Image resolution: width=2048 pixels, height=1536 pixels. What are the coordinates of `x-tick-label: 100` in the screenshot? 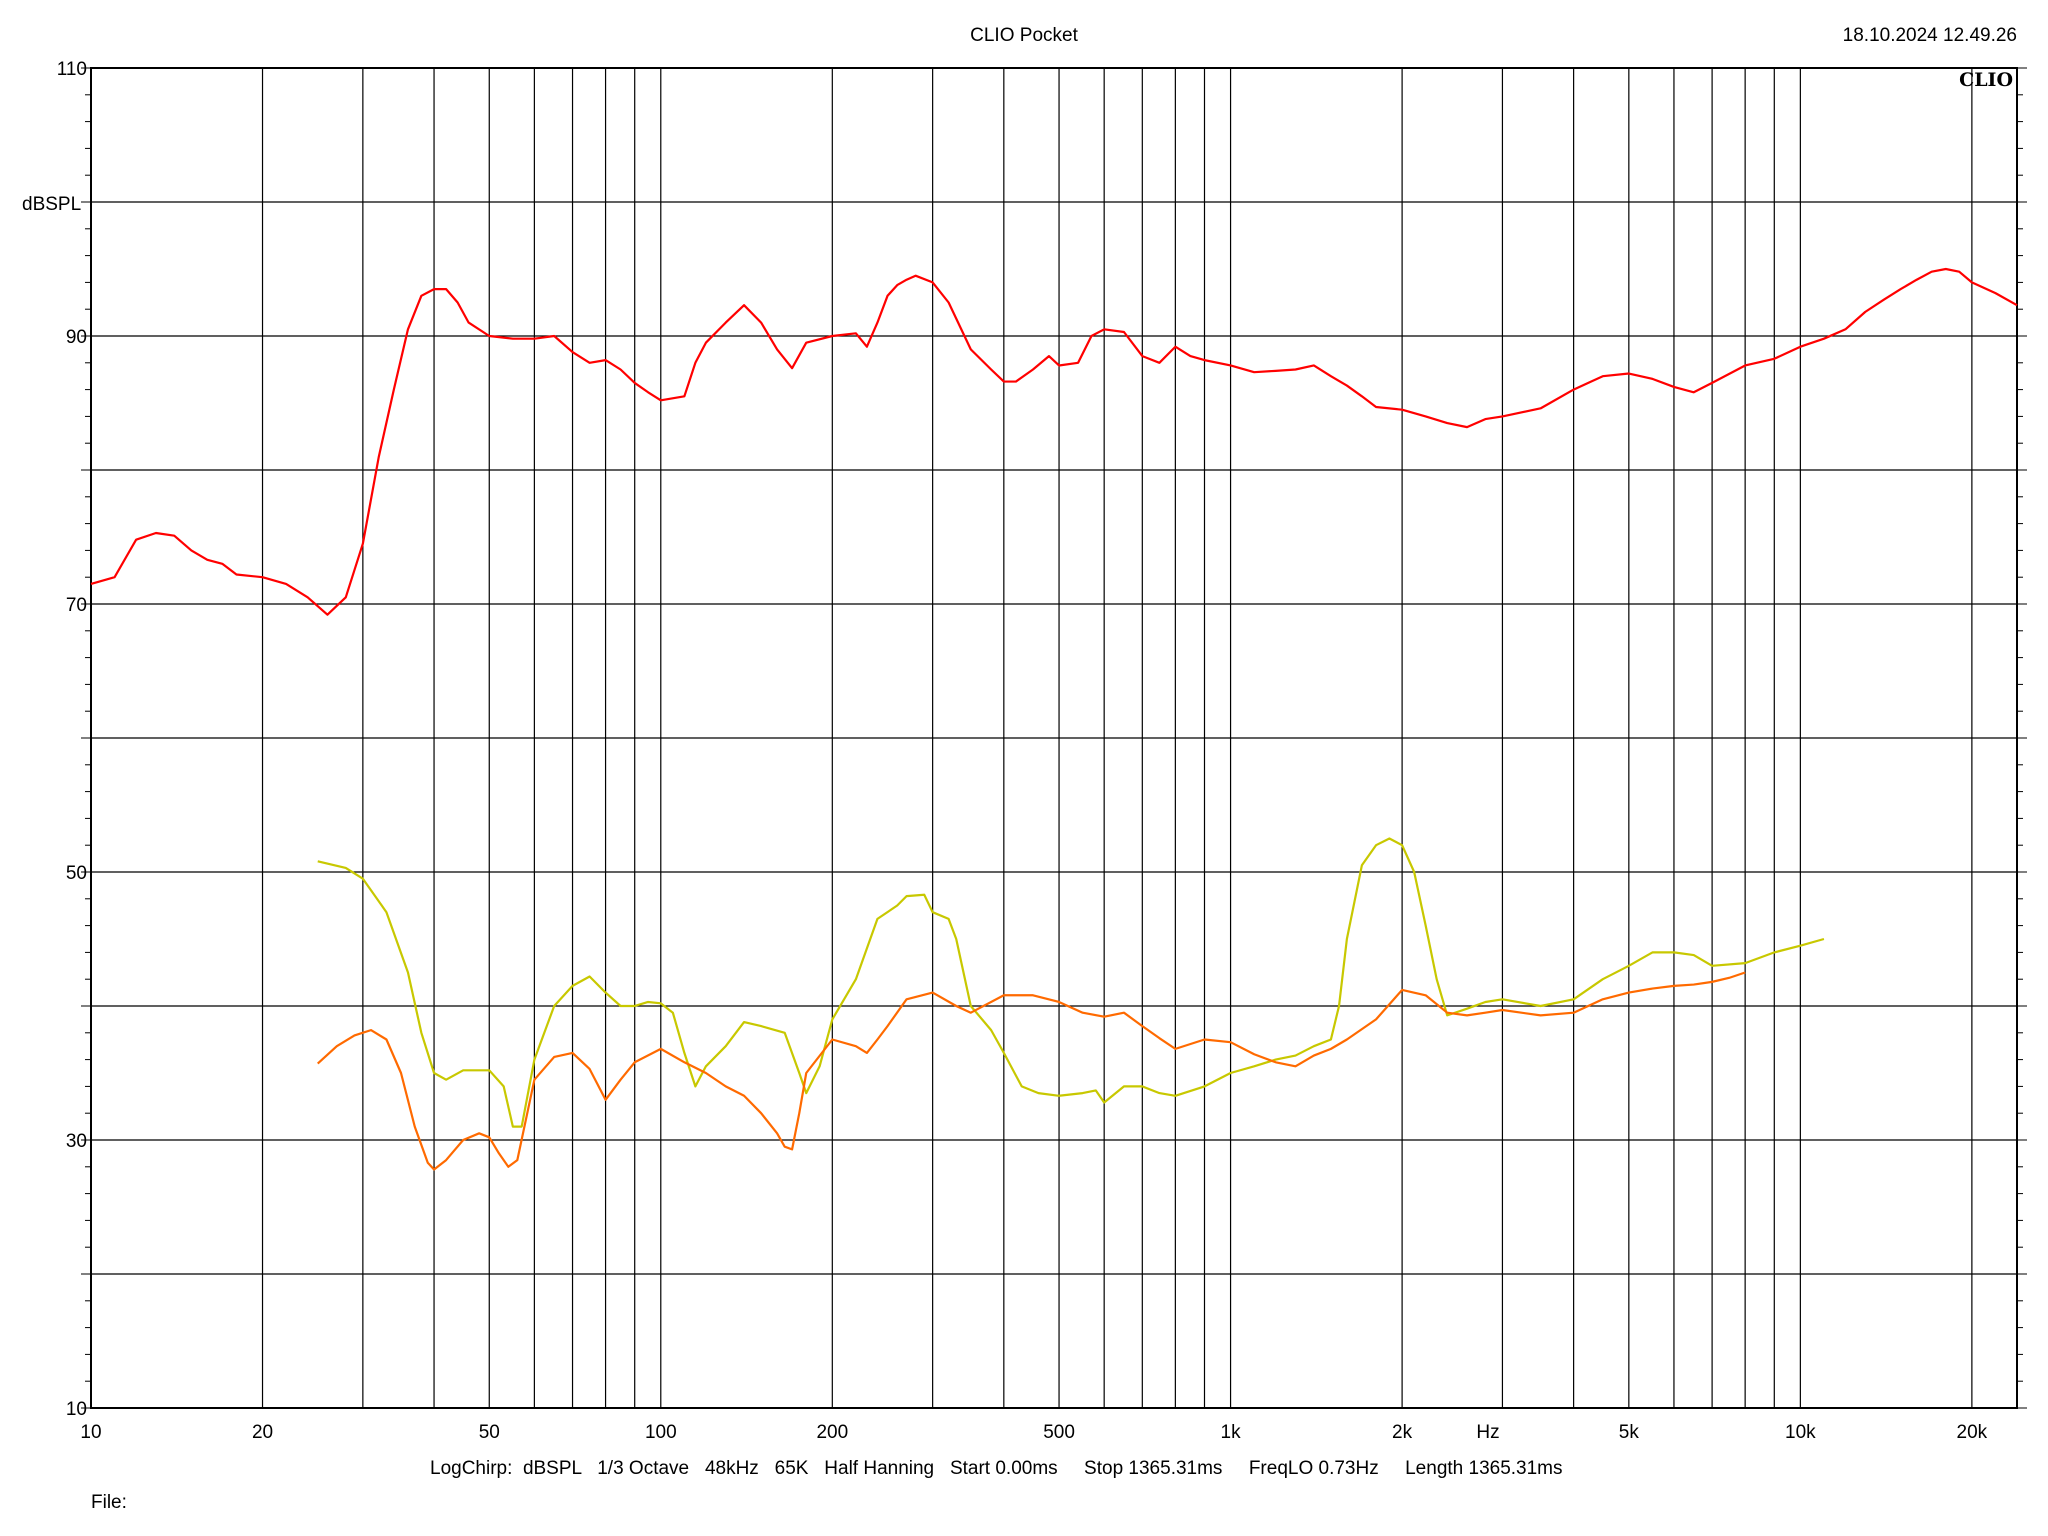 It's located at (661, 1432).